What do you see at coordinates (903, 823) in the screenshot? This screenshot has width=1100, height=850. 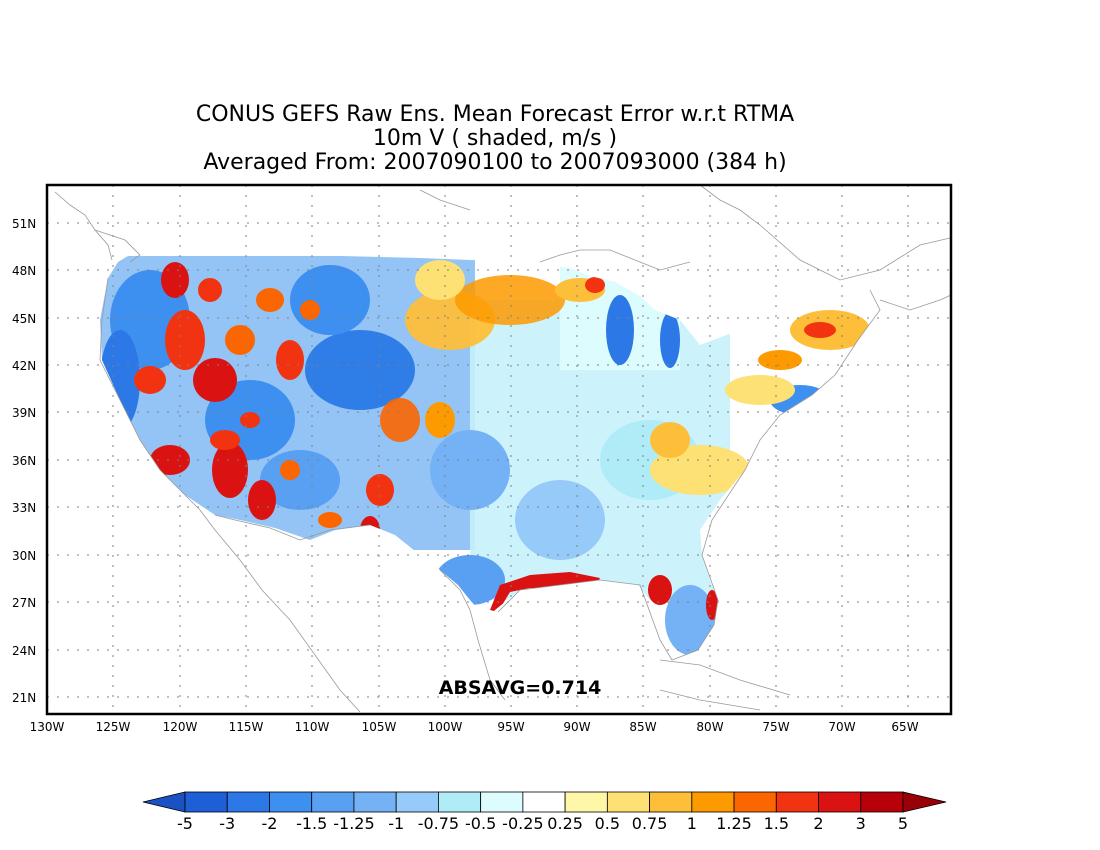 I see `colorbar-label: 5` at bounding box center [903, 823].